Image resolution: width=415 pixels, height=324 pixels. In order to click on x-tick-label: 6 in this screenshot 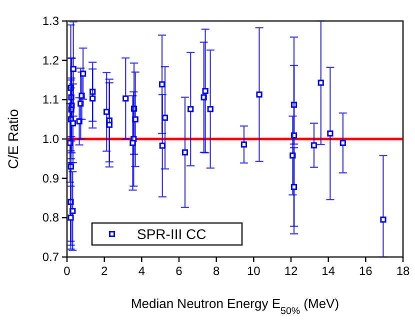, I will do `click(179, 271)`.